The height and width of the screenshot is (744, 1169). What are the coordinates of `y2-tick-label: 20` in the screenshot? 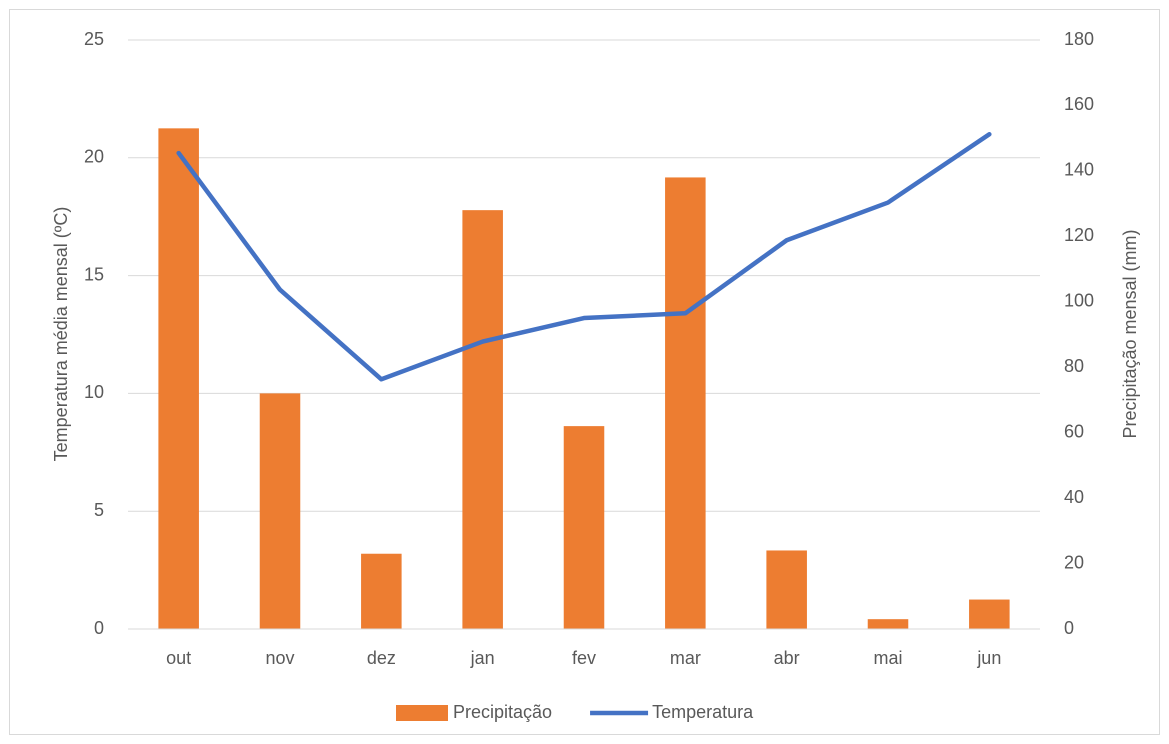 It's located at (1074, 562).